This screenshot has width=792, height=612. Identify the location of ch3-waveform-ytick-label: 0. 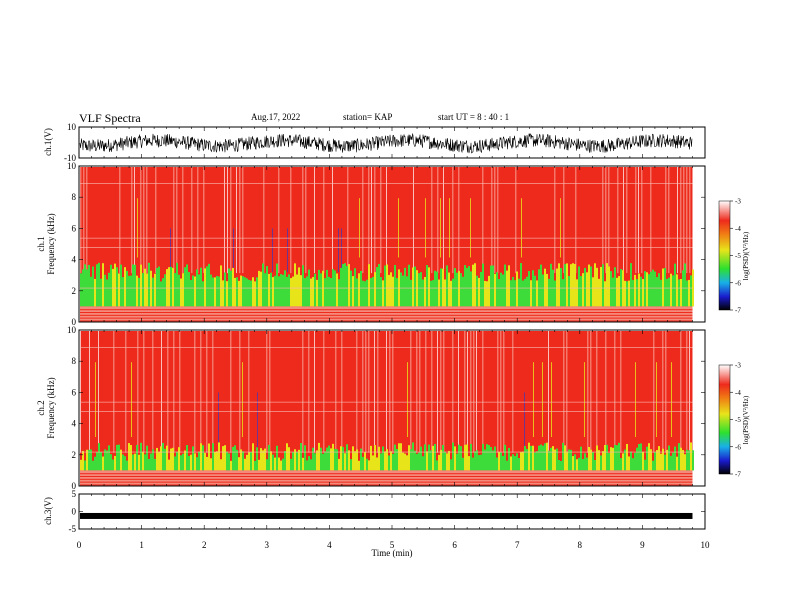
(74, 512).